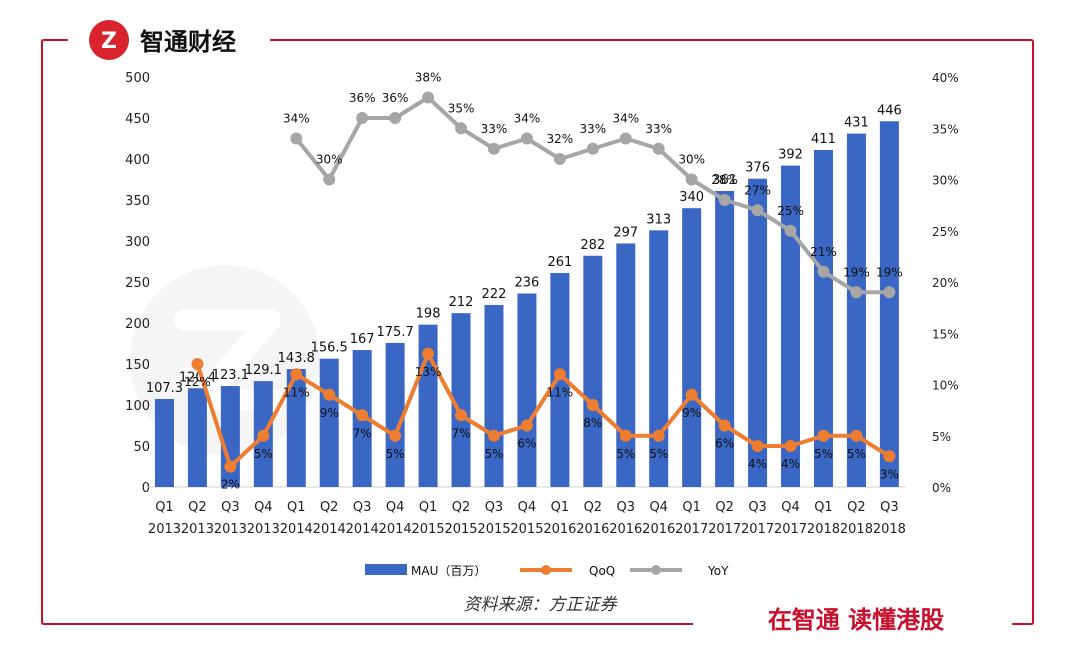 Image resolution: width=1080 pixels, height=647 pixels. Describe the element at coordinates (263, 370) in the screenshot. I see `mau-bar-label: 129.1` at that location.